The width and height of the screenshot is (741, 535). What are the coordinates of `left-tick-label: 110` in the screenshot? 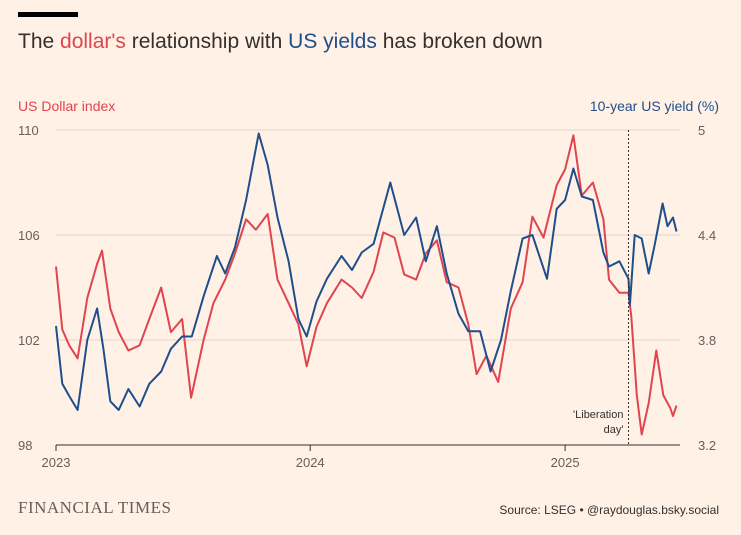 It's located at (28, 130).